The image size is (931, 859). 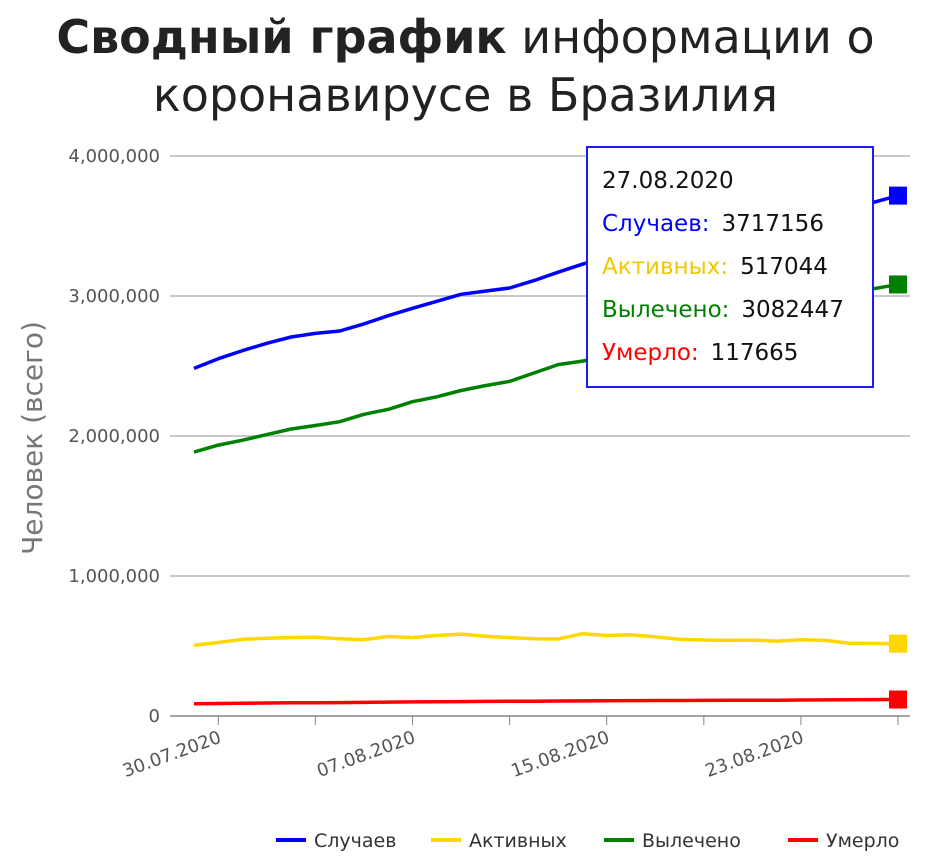 What do you see at coordinates (737, 273) in the screenshot?
I see `tooltip-row-active: Активных: 517044` at bounding box center [737, 273].